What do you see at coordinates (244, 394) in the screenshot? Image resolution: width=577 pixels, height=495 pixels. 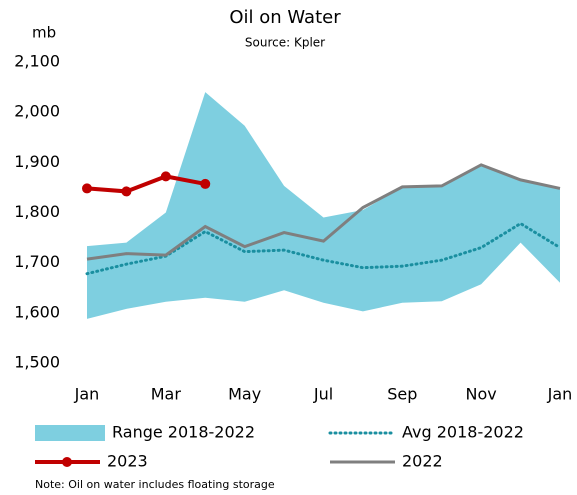 I see `x-tick-label: May` at bounding box center [244, 394].